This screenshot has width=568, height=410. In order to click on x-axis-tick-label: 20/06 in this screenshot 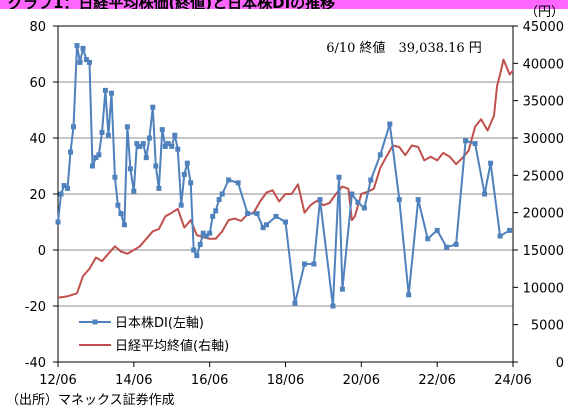, I will do `click(361, 380)`.